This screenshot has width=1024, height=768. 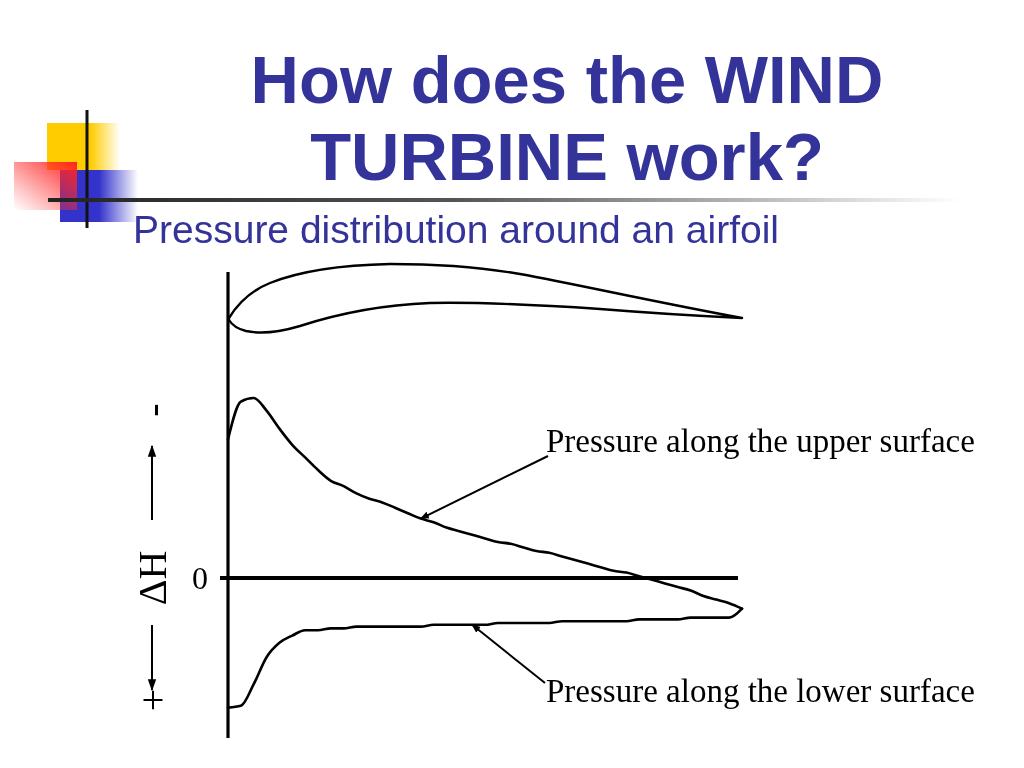 I want to click on chart-title: How does the WIND TURBINE work?, so click(x=567, y=118).